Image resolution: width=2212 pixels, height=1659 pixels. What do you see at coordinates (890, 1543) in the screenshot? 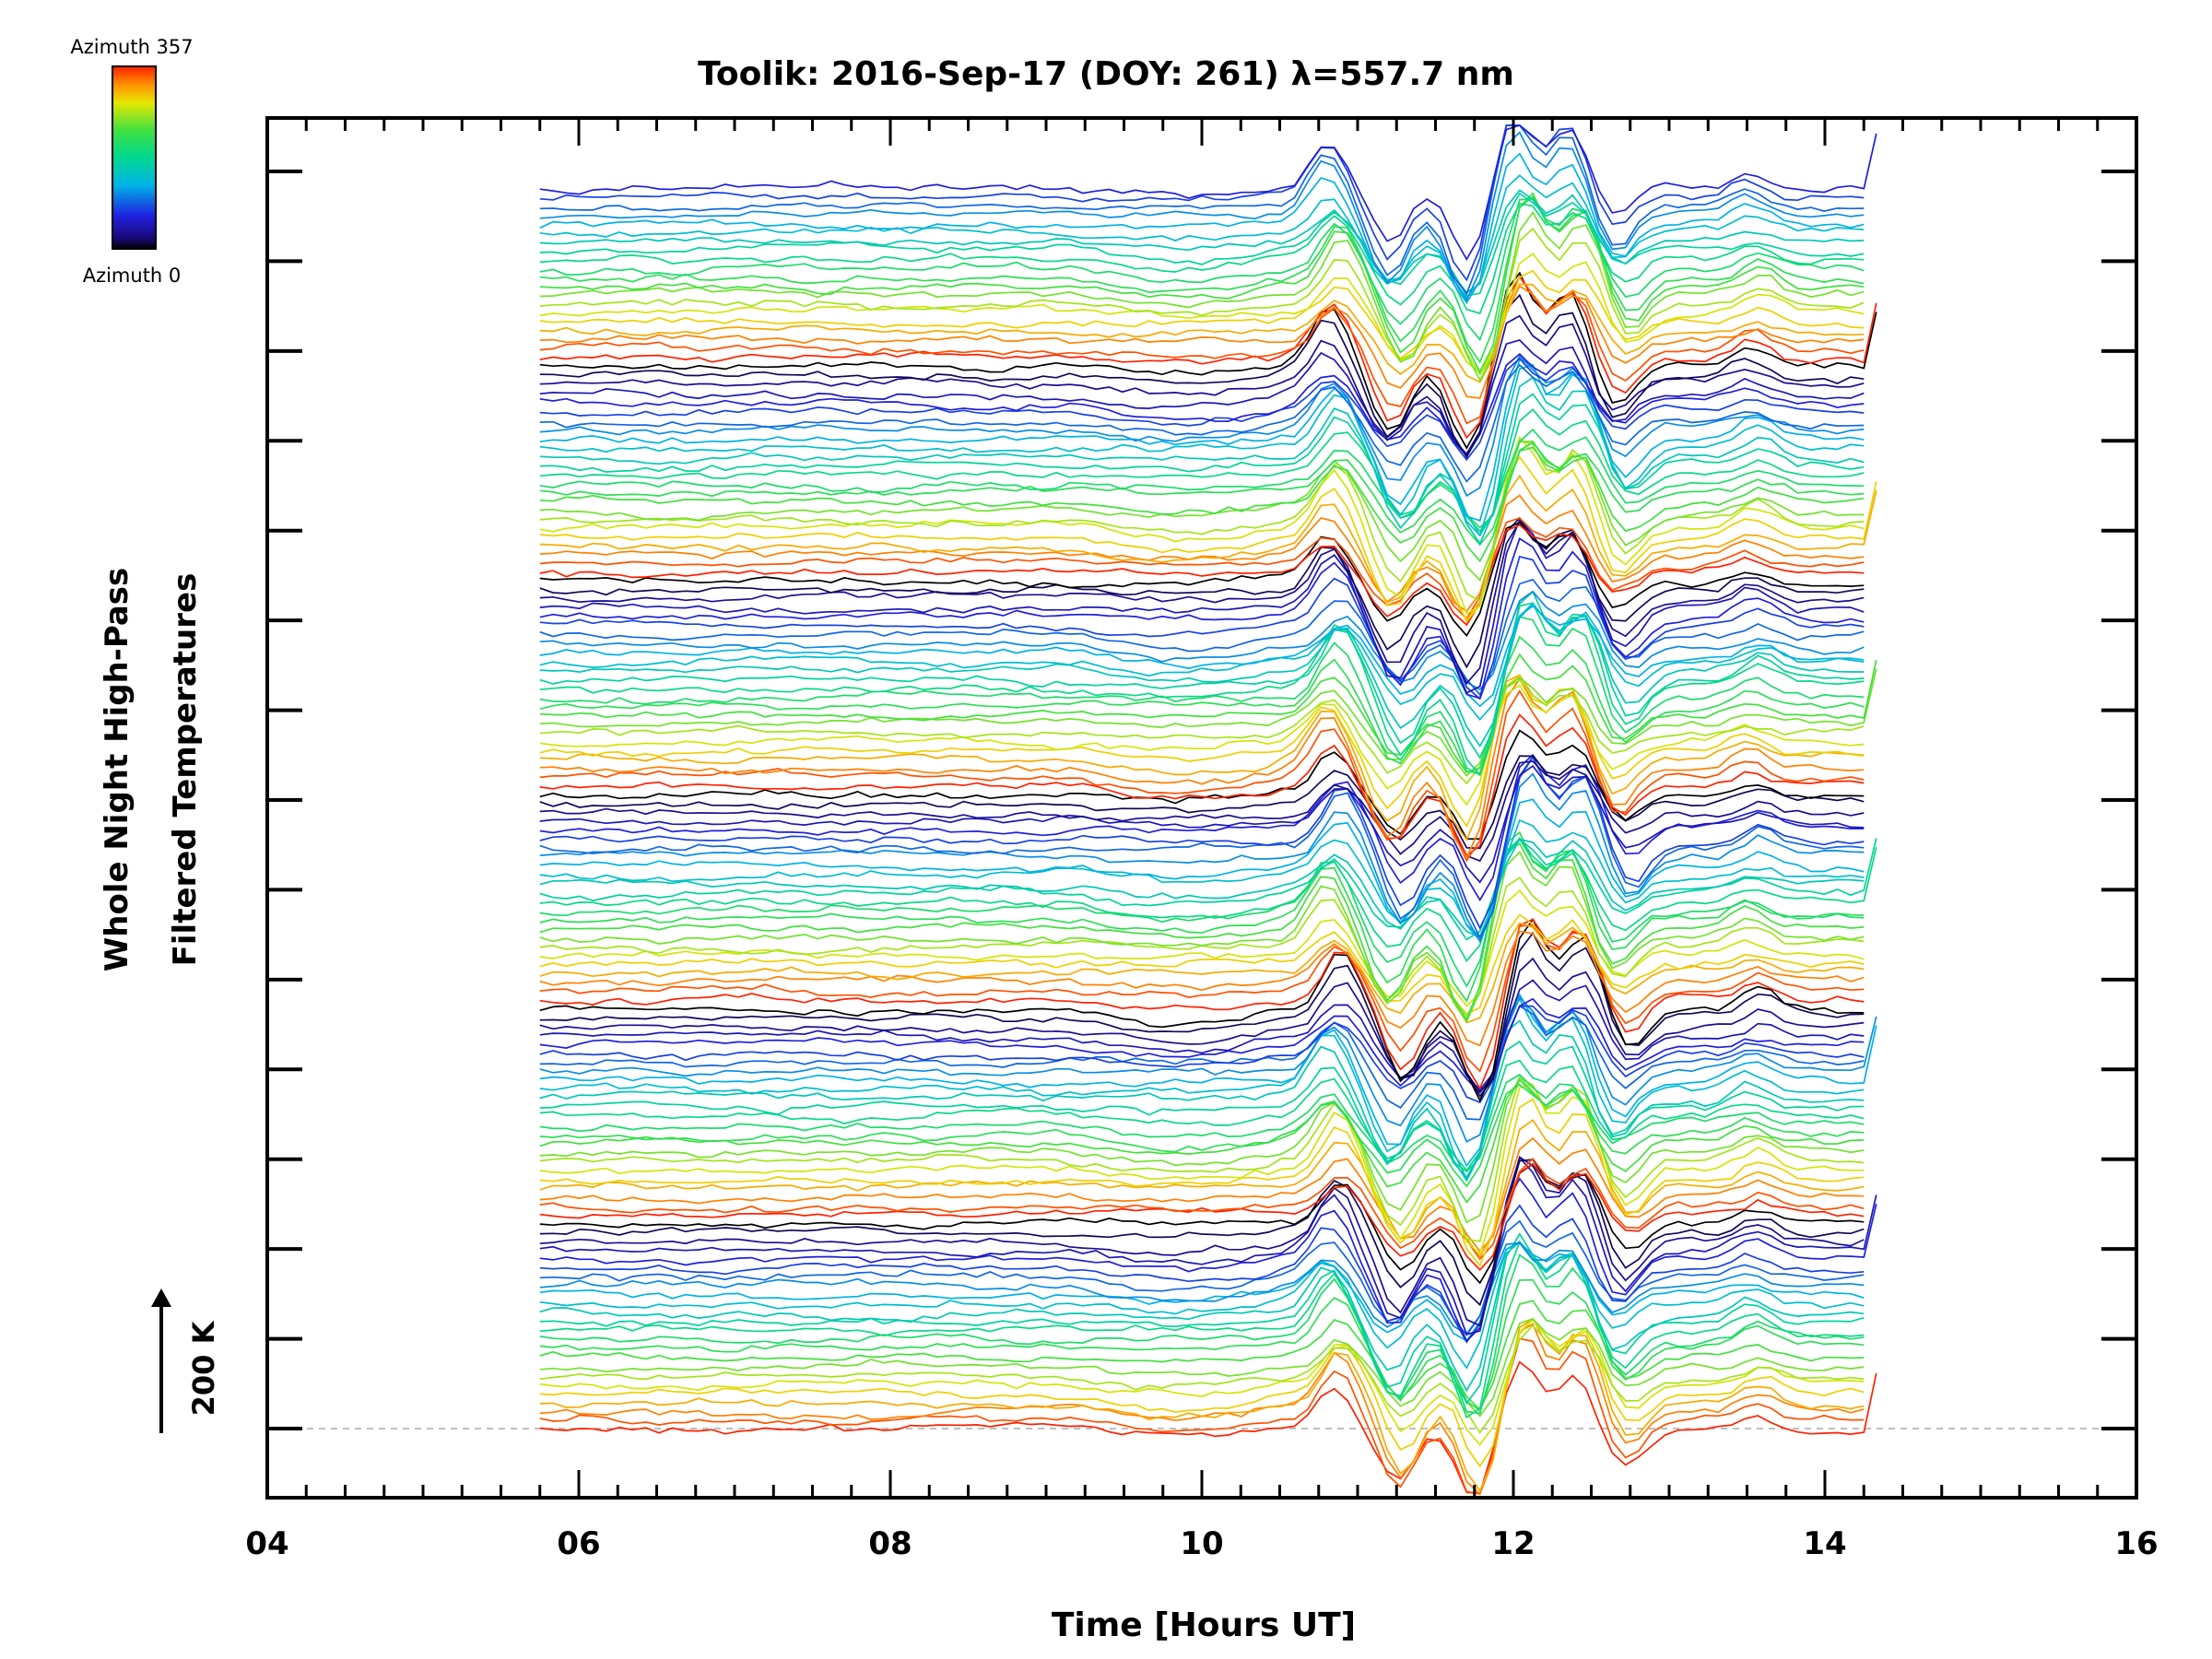
I see `x-tick-label: 08` at bounding box center [890, 1543].